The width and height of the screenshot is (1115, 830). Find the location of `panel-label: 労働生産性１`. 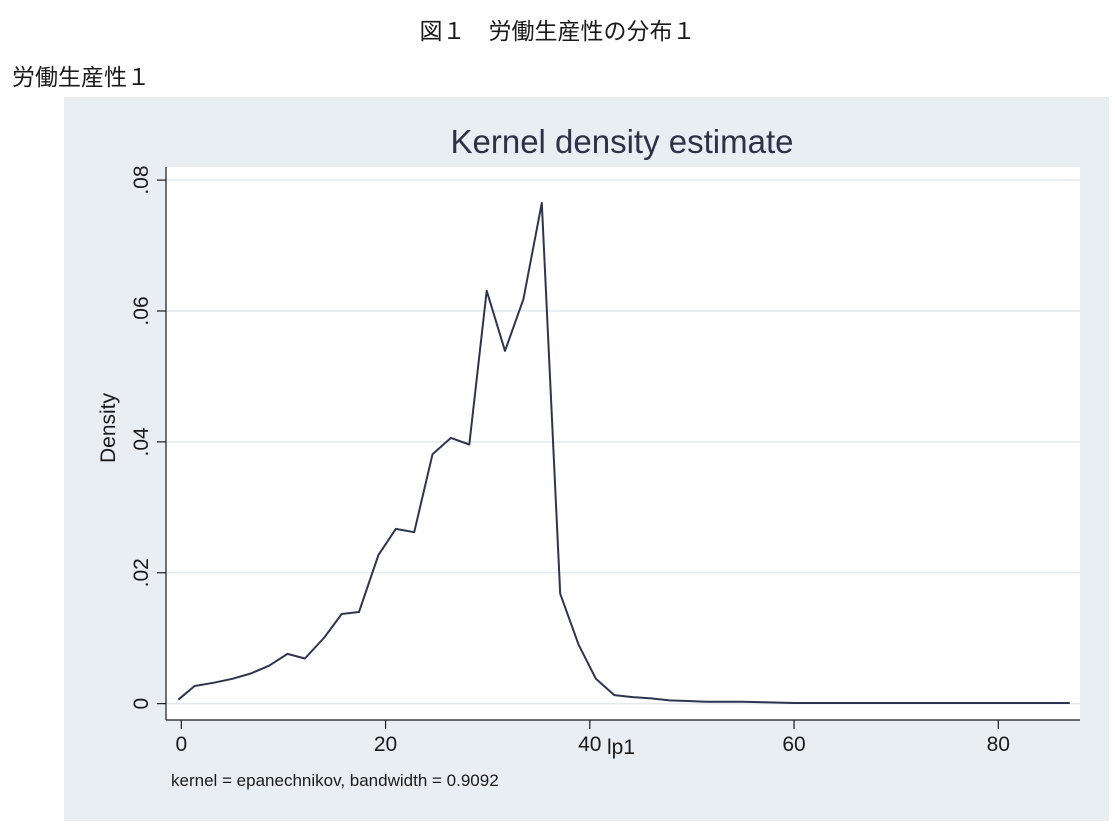

panel-label: 労働生産性１ is located at coordinates (81, 78).